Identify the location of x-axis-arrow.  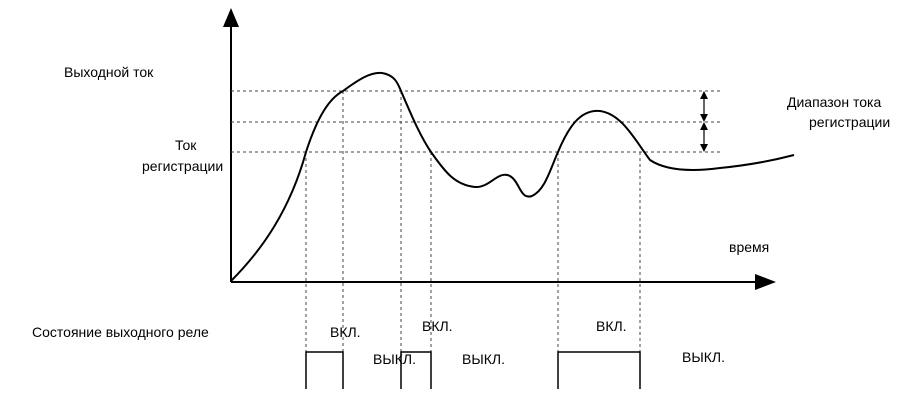
(765, 282).